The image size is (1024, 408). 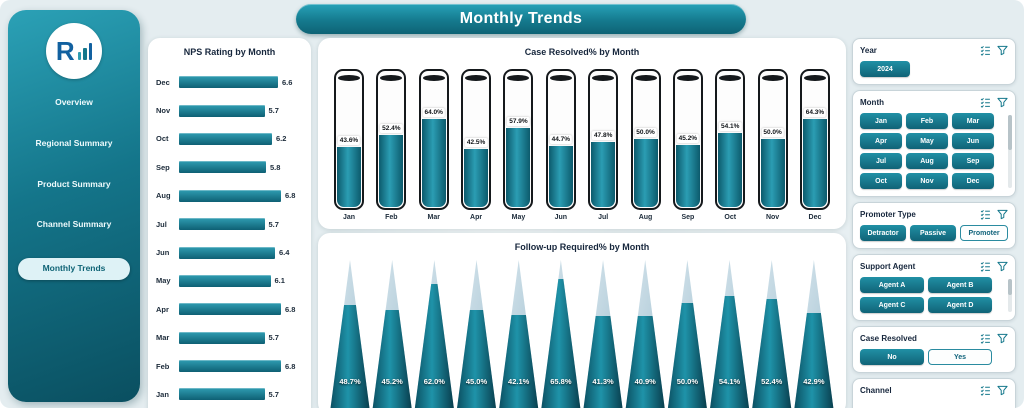 What do you see at coordinates (74, 102) in the screenshot?
I see `sidebar-item-overview: Overview` at bounding box center [74, 102].